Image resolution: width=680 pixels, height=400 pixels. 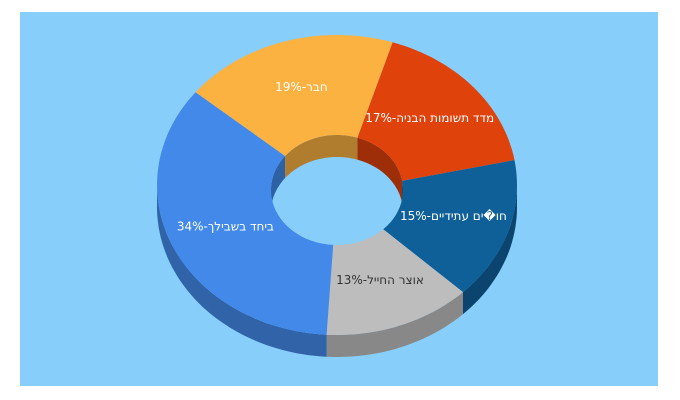 What do you see at coordinates (429, 118) in the screenshot?
I see `data-label: מדד תשומות הבניה-17%` at bounding box center [429, 118].